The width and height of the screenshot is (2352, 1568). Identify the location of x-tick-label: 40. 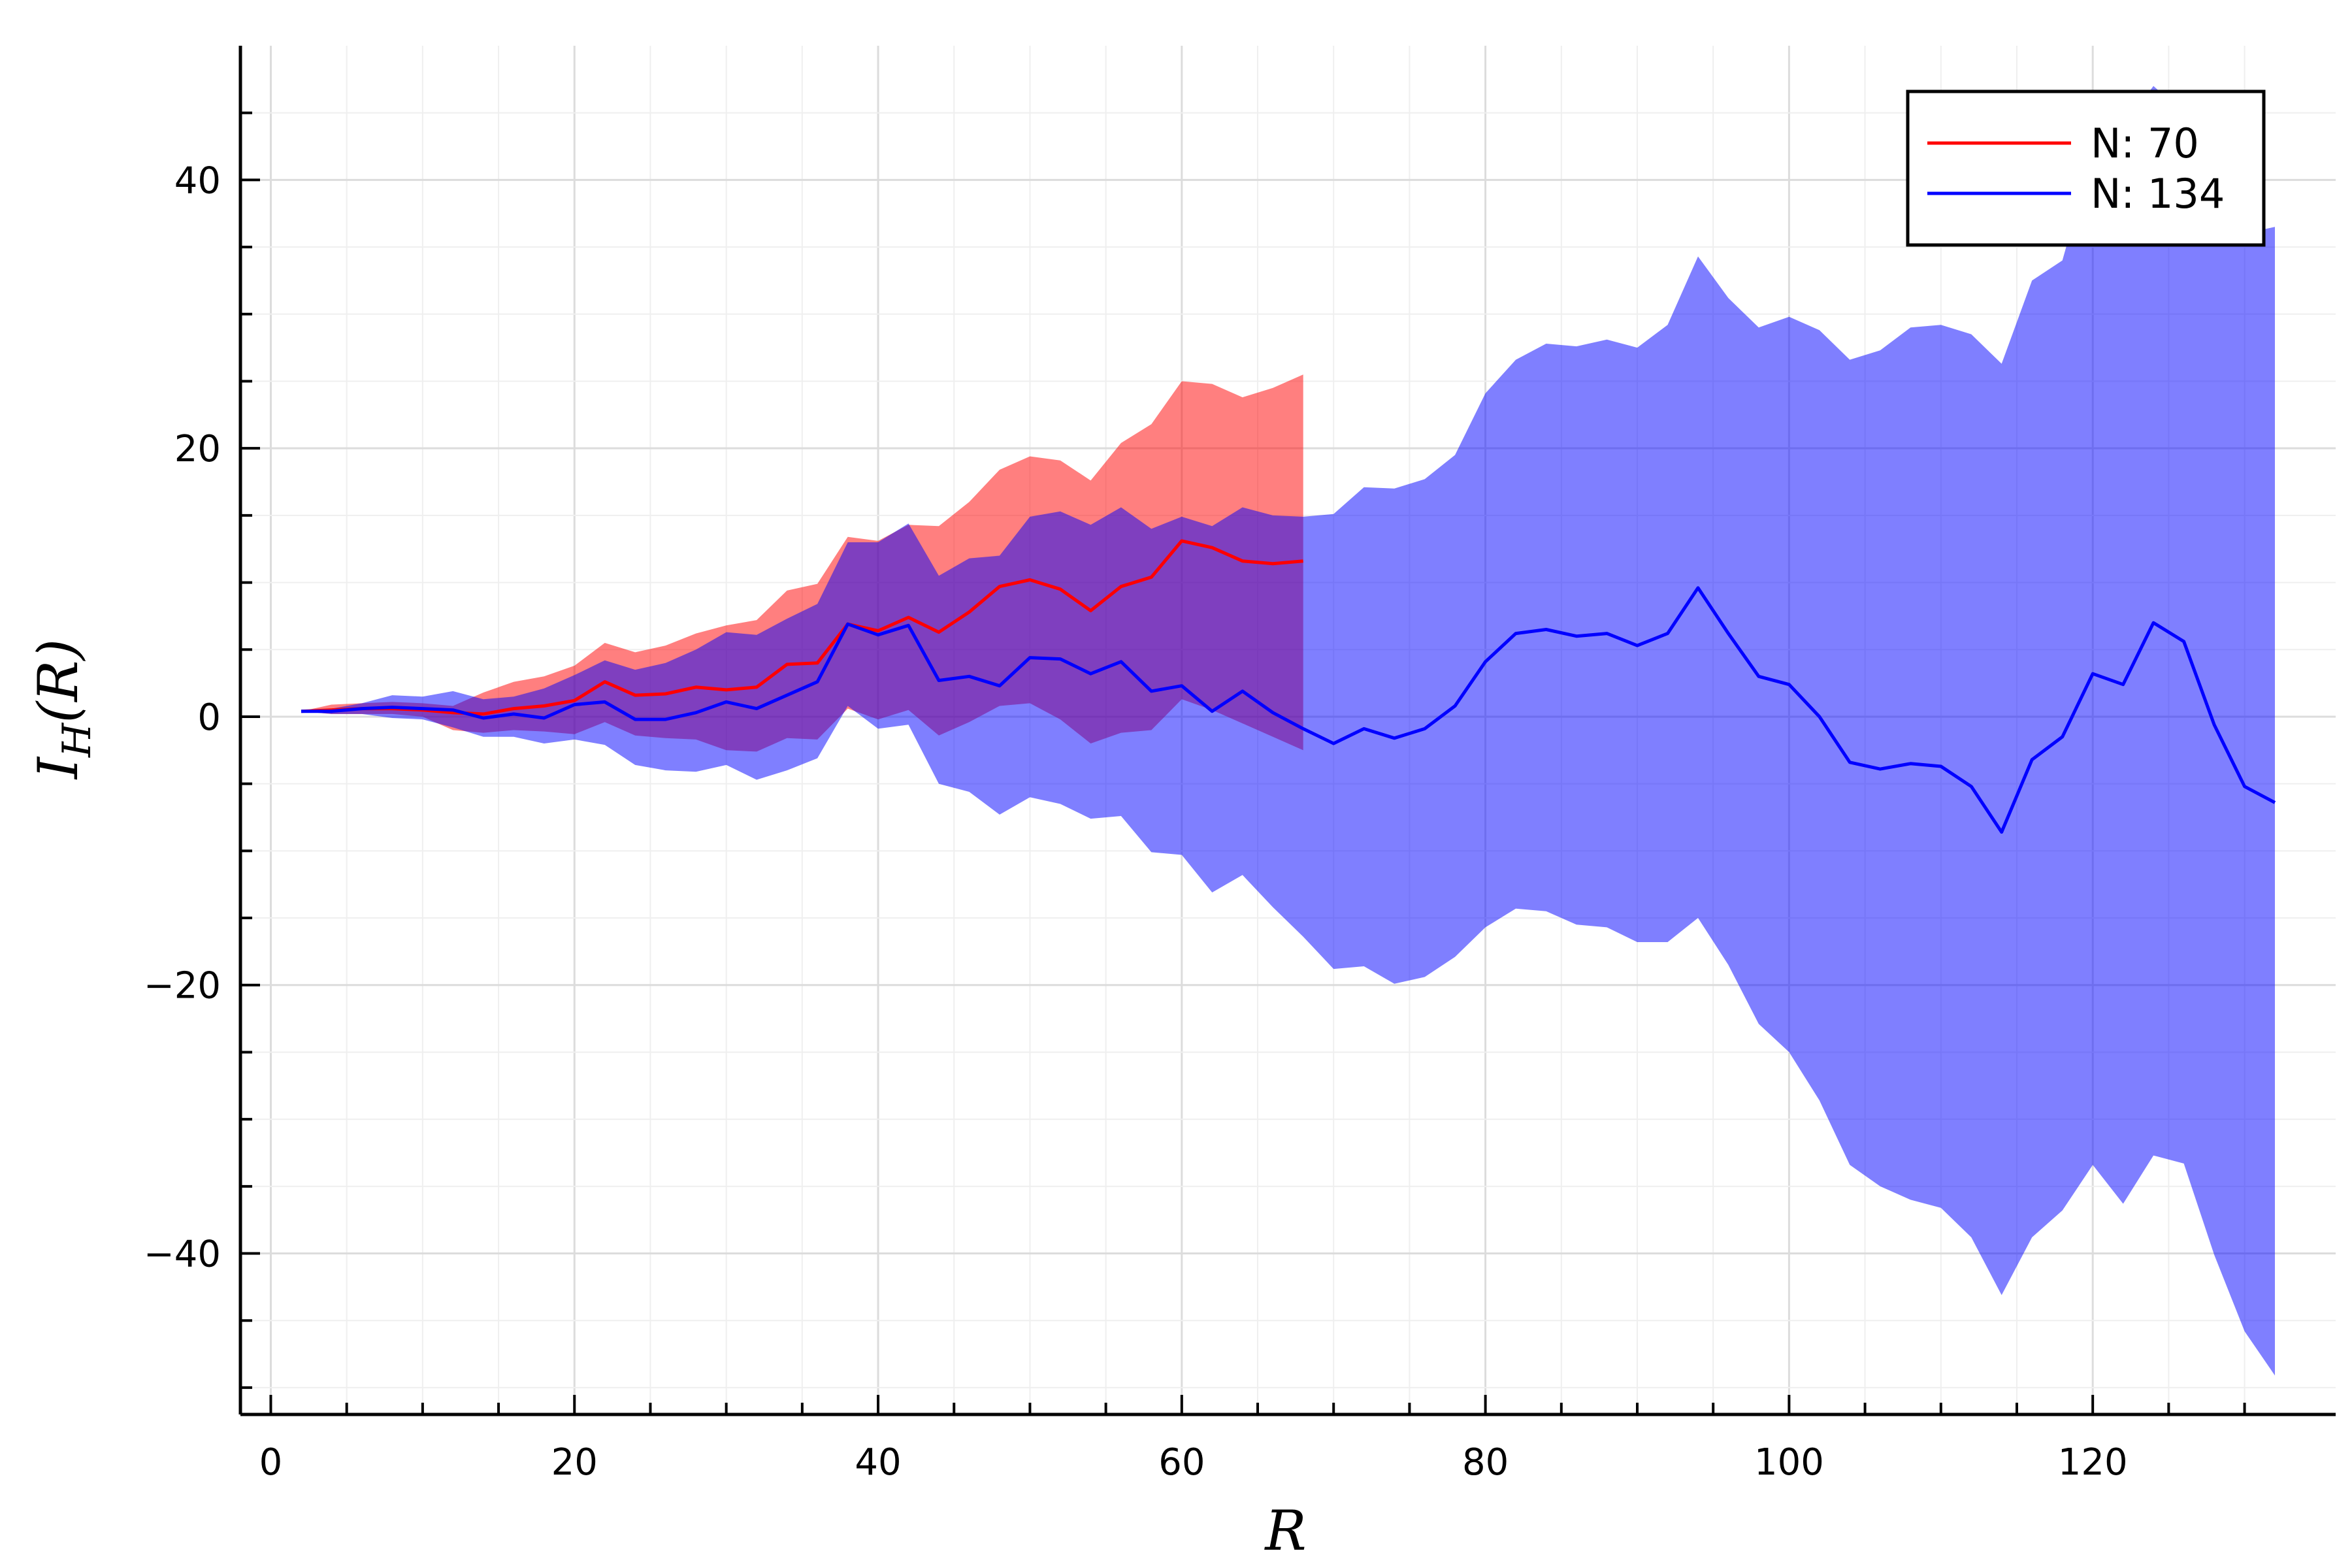
(878, 1462).